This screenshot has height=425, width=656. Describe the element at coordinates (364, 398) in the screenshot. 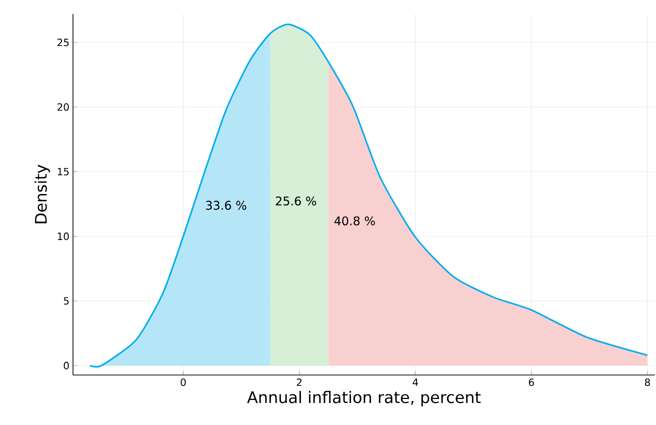

I see `x-axis-title: Annual inflation rate, percent` at that location.